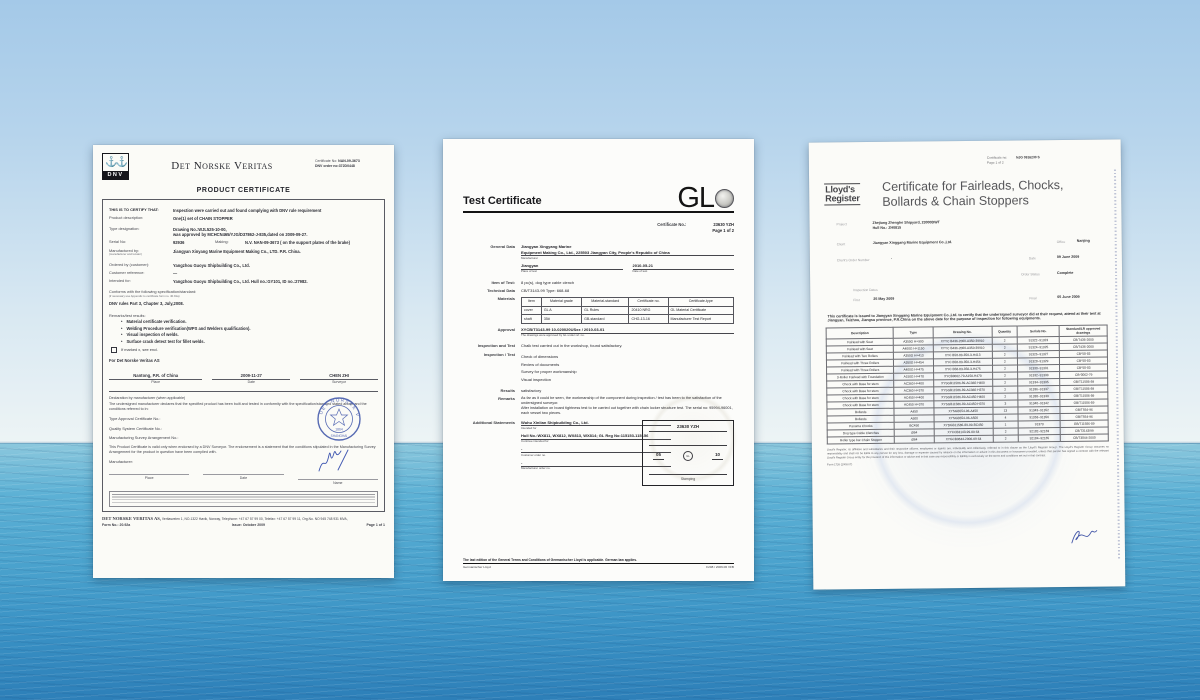  What do you see at coordinates (531, 301) in the screenshot?
I see `column-header: Item` at bounding box center [531, 301].